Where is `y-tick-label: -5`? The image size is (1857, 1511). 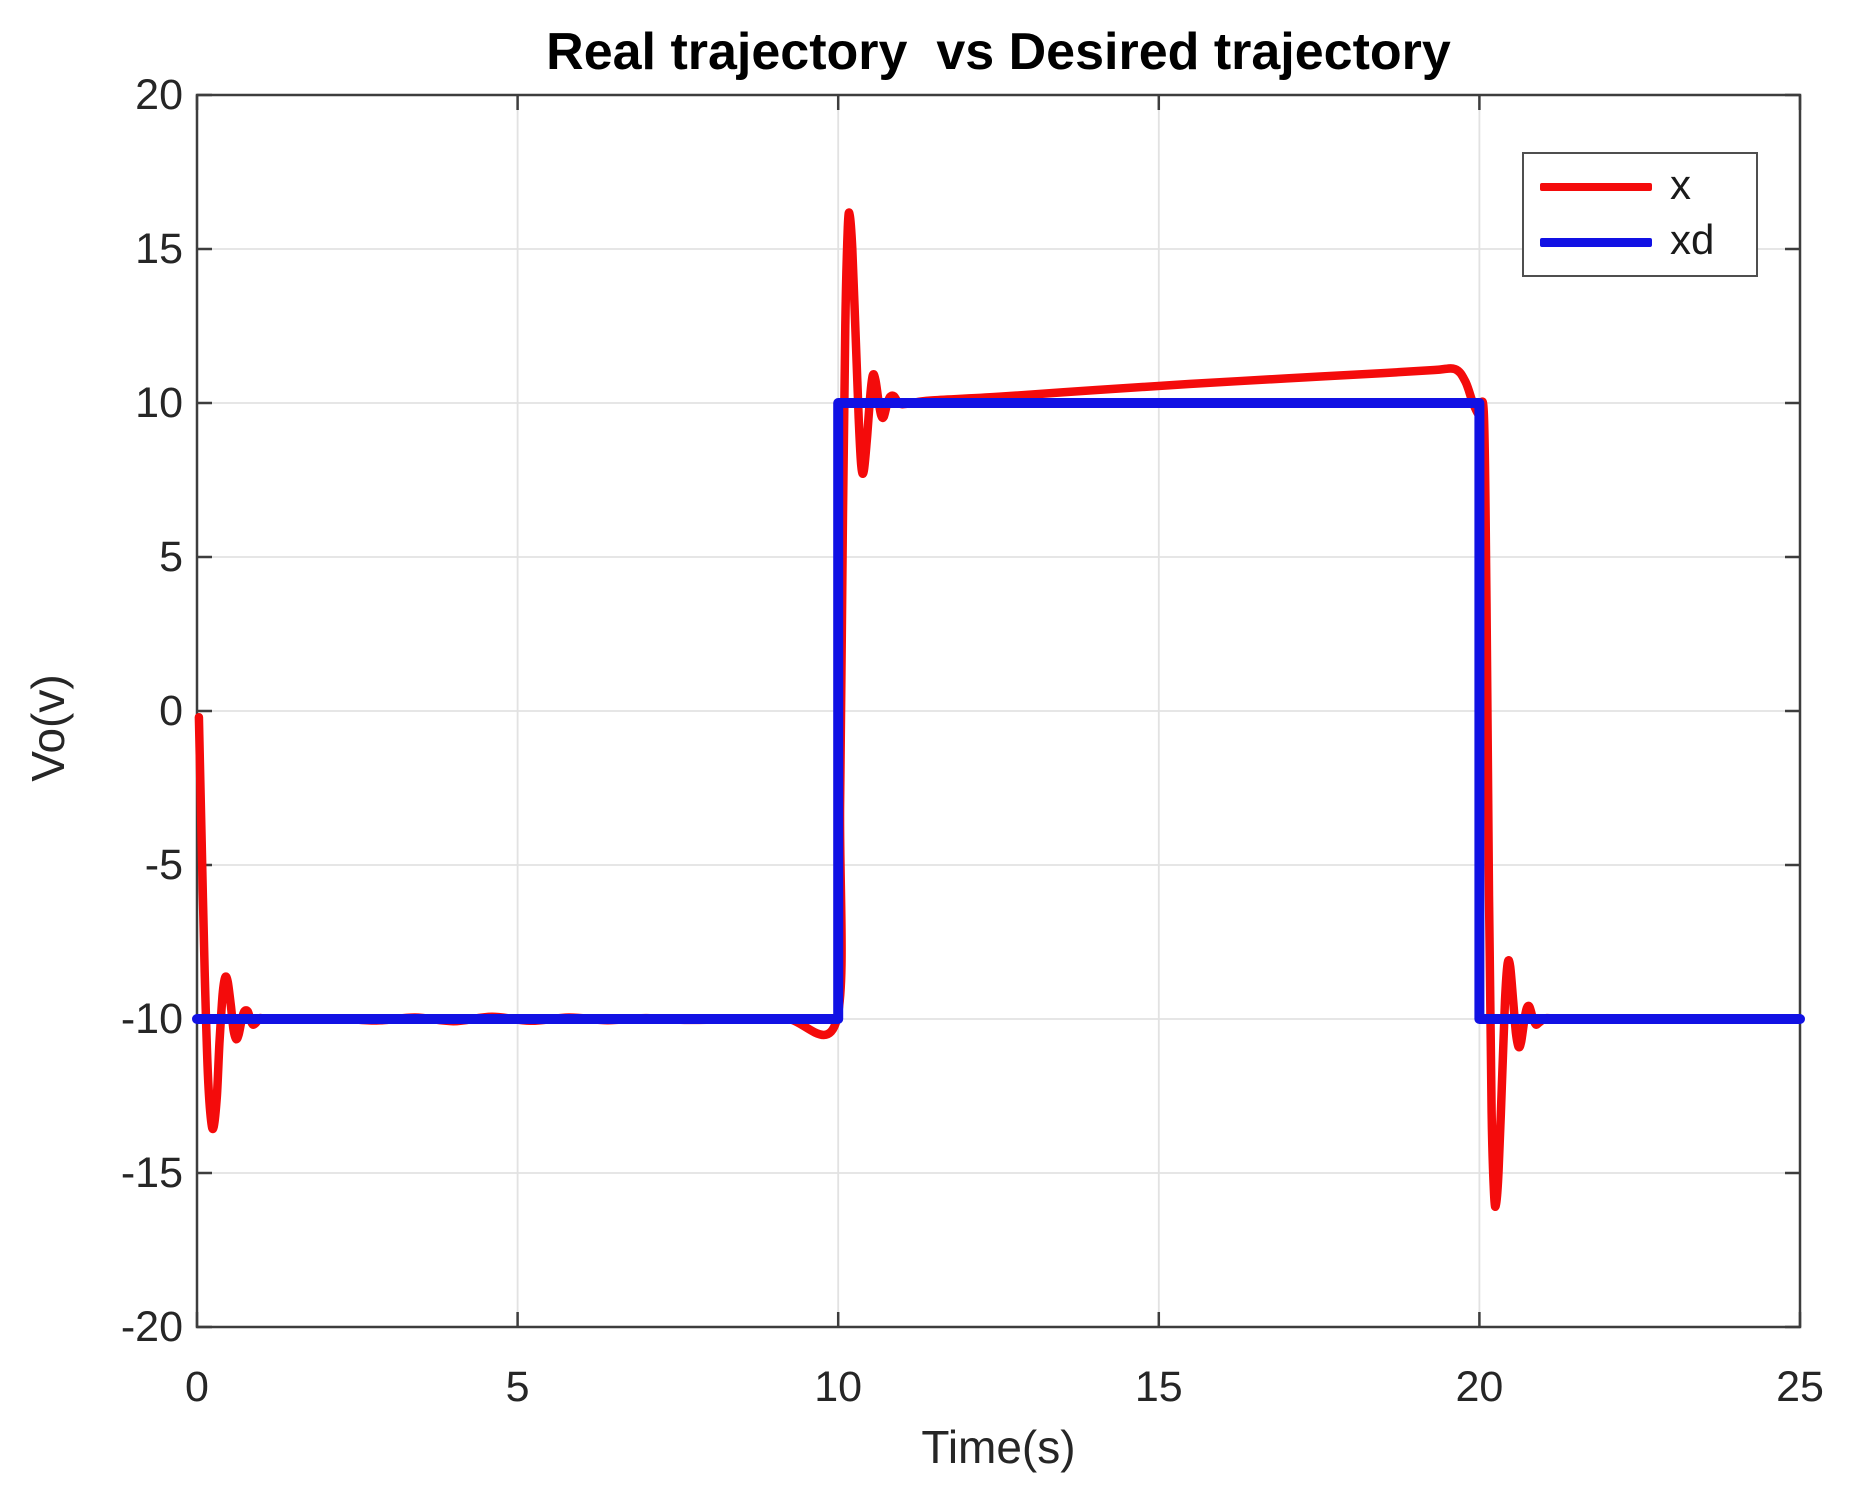 y-tick-label: -5 is located at coordinates (163, 865).